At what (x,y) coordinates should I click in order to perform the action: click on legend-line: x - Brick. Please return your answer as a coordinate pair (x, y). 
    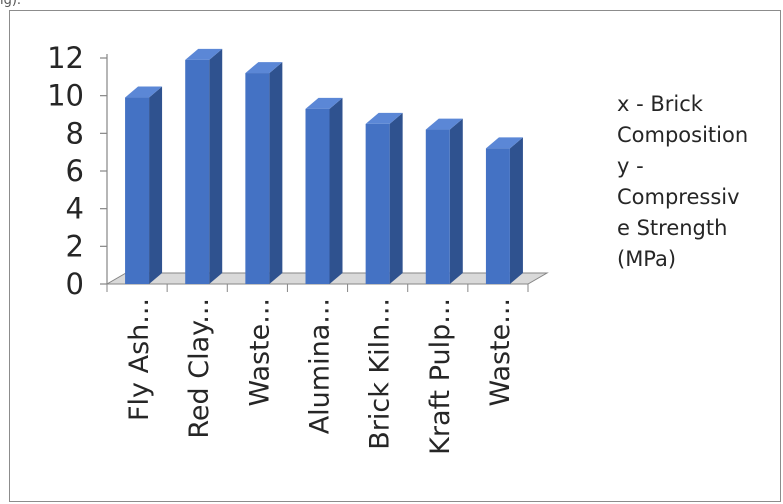
    Looking at the image, I should click on (660, 104).